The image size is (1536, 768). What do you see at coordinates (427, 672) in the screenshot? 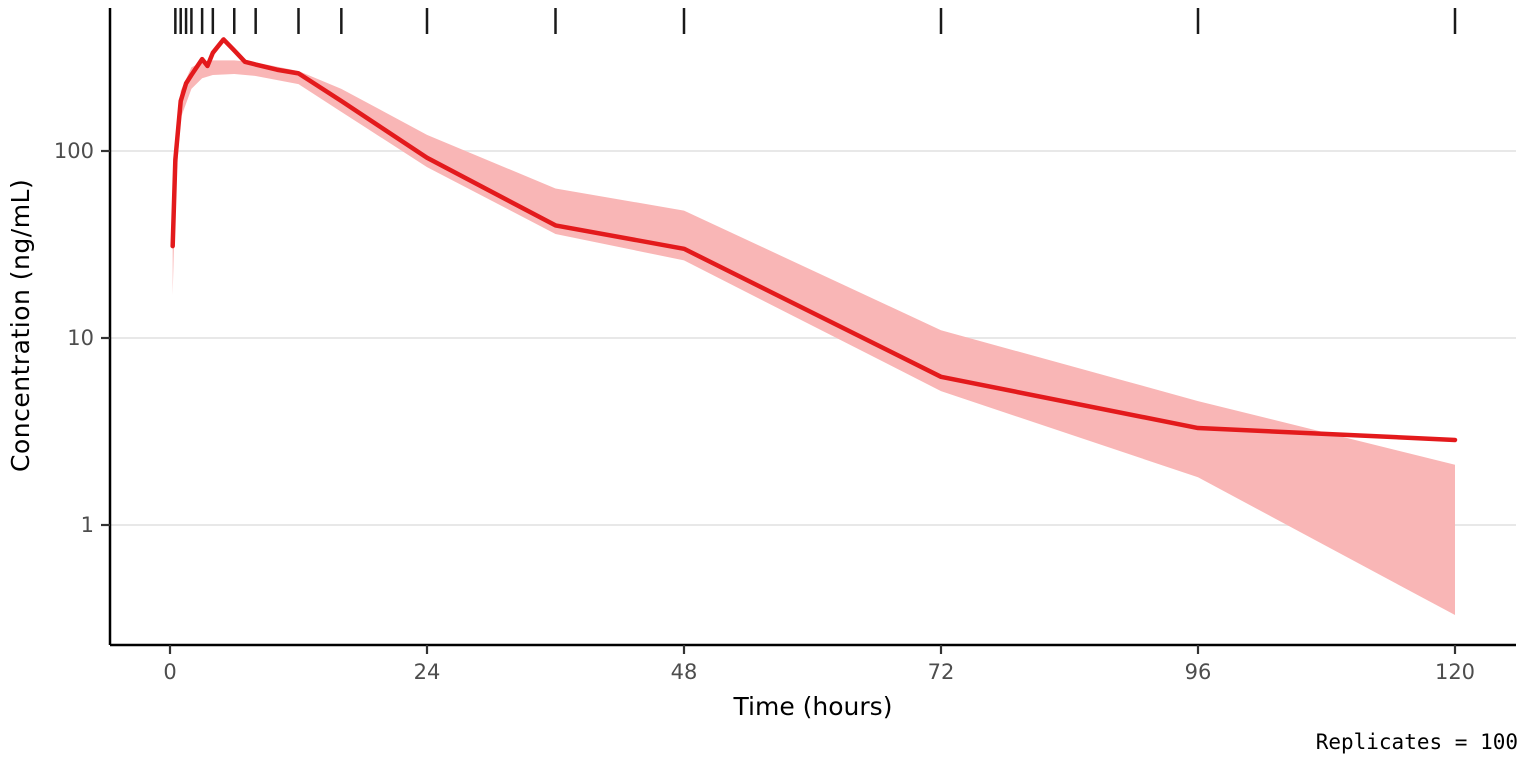
I see `x-tick-label: 24` at bounding box center [427, 672].